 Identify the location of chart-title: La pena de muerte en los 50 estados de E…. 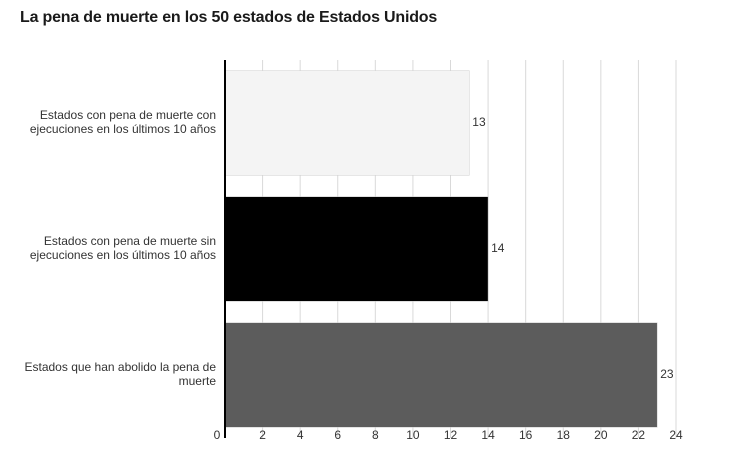
(229, 17).